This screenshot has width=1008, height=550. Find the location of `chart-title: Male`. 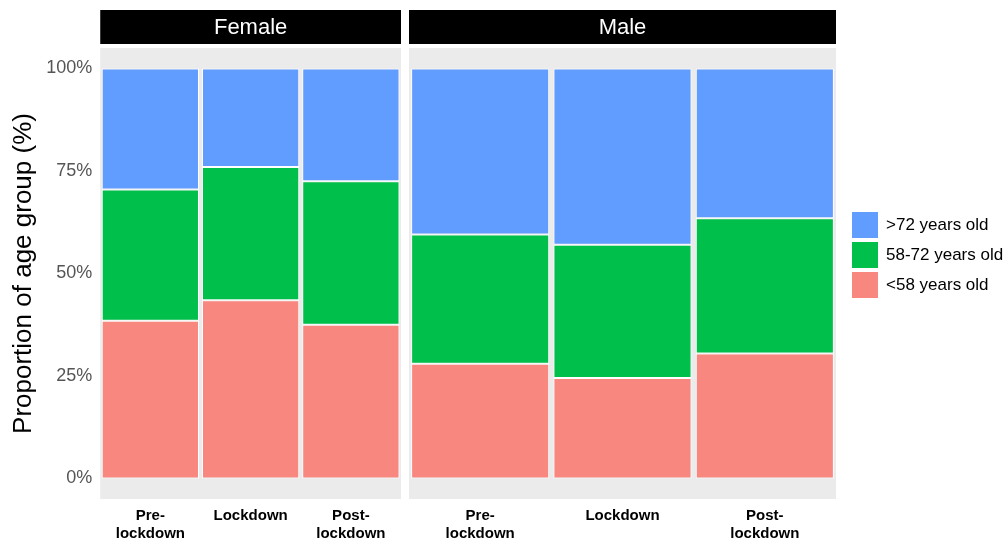

chart-title: Male is located at coordinates (622, 27).